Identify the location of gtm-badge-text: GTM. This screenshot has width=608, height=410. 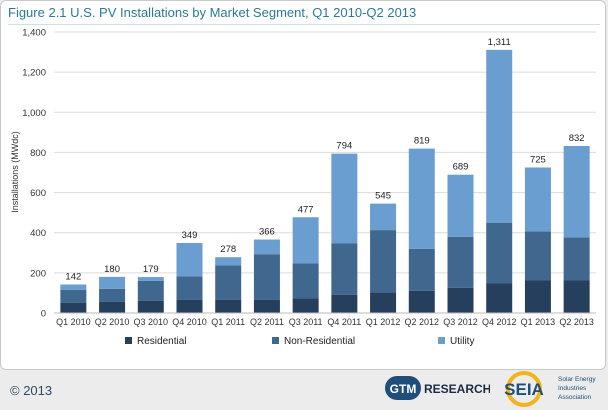
(403, 389).